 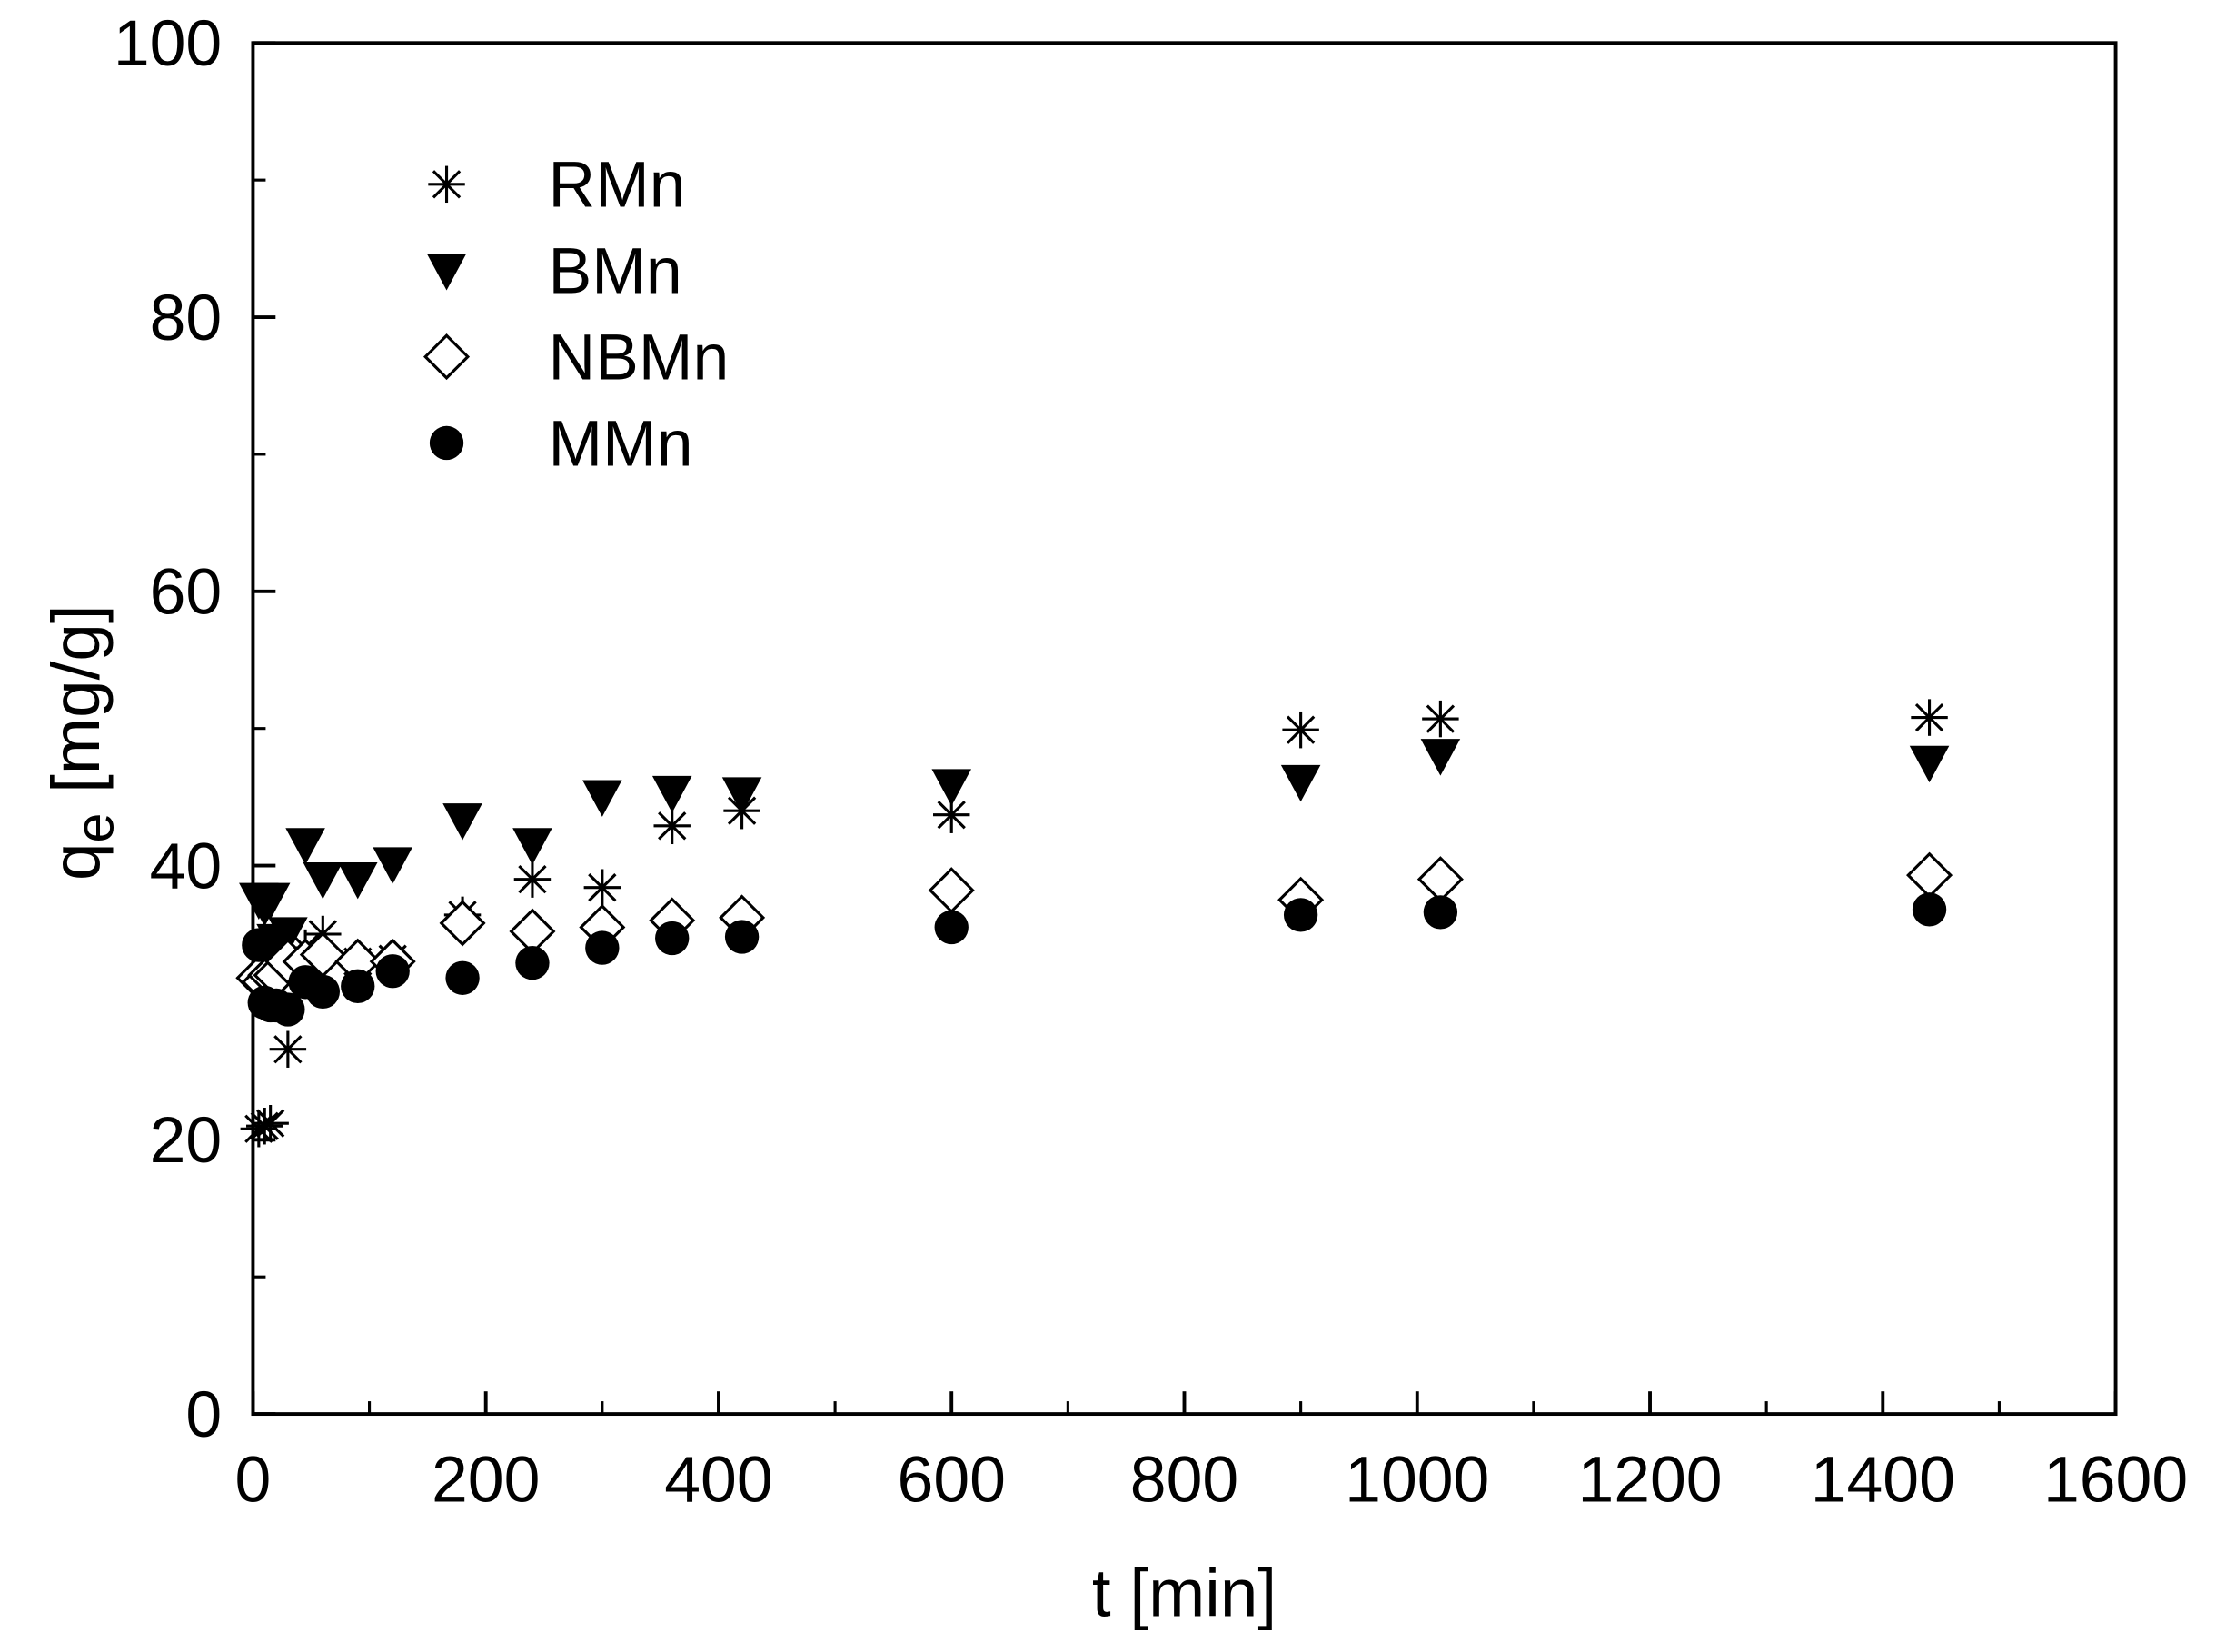 I want to click on legend-label: NBMn, so click(x=639, y=357).